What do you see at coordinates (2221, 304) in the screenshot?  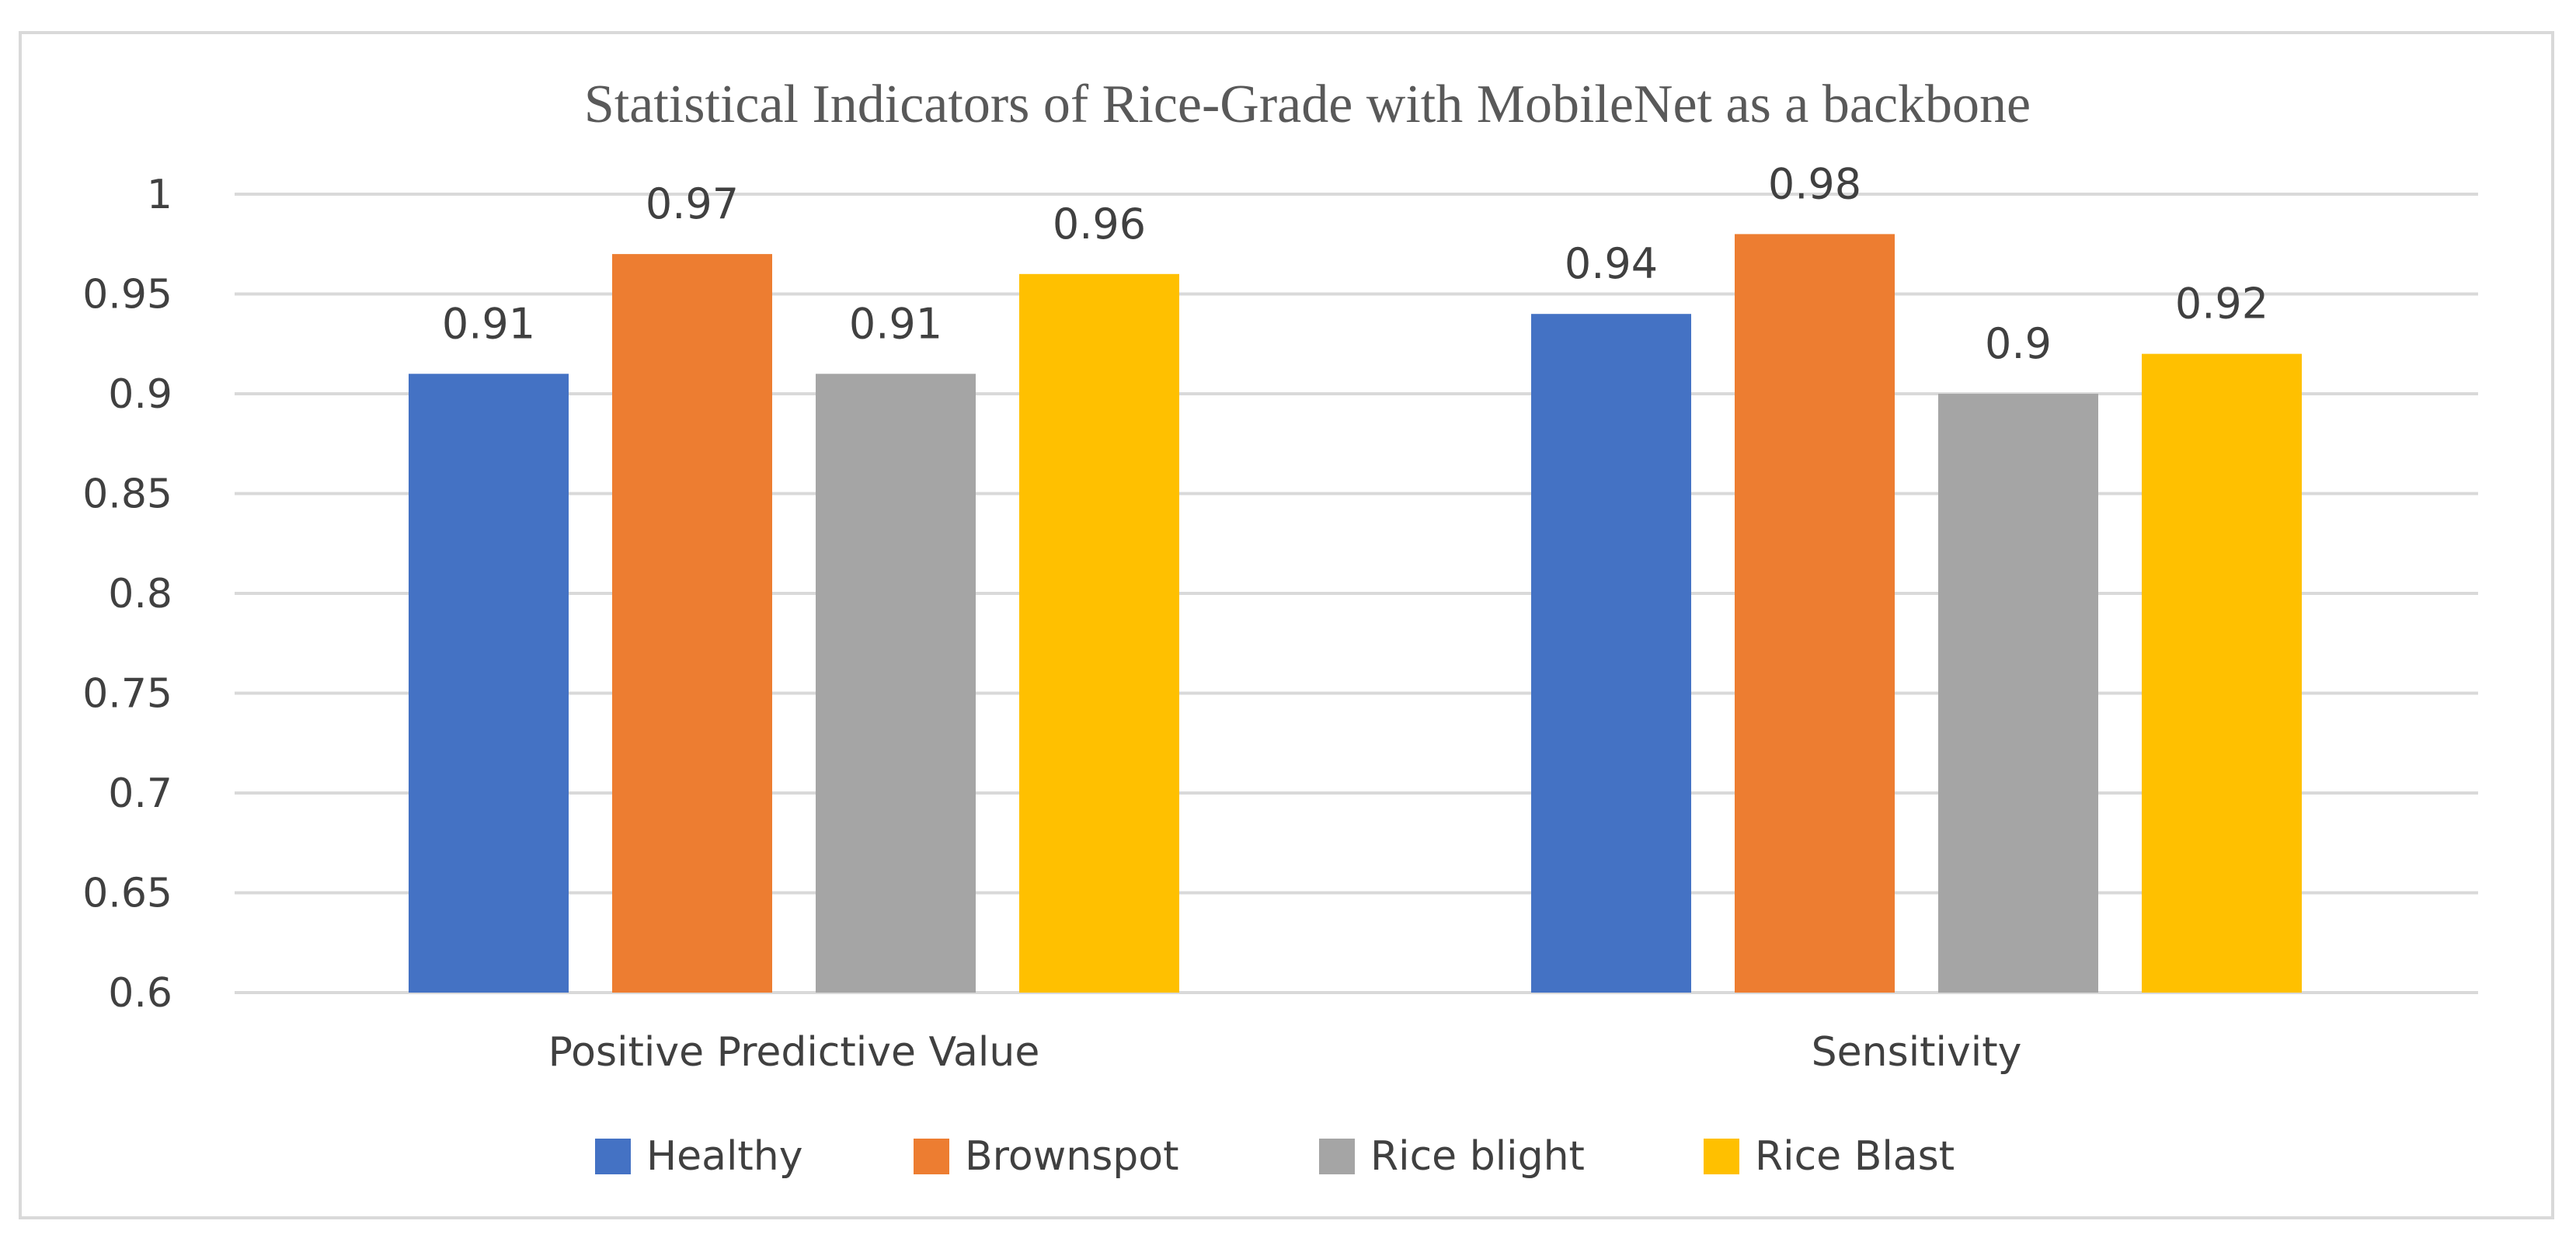 I see `data-label: 0.92` at bounding box center [2221, 304].